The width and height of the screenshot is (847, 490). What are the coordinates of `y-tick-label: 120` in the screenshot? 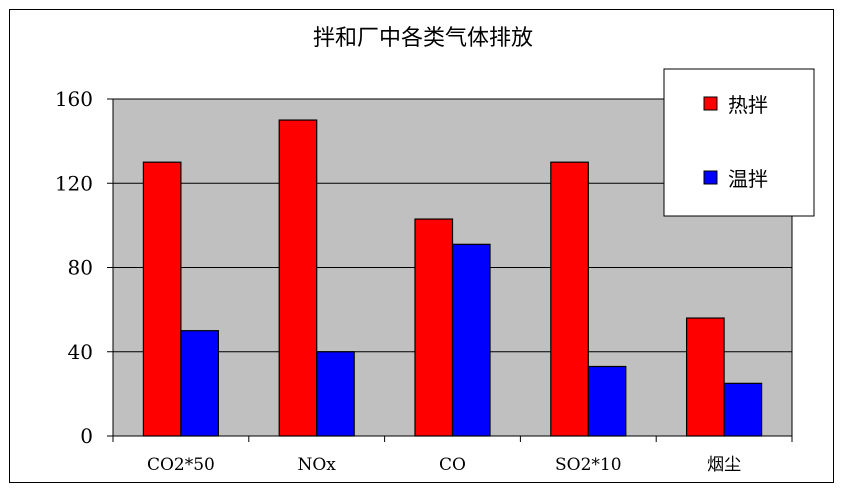 It's located at (74, 183).